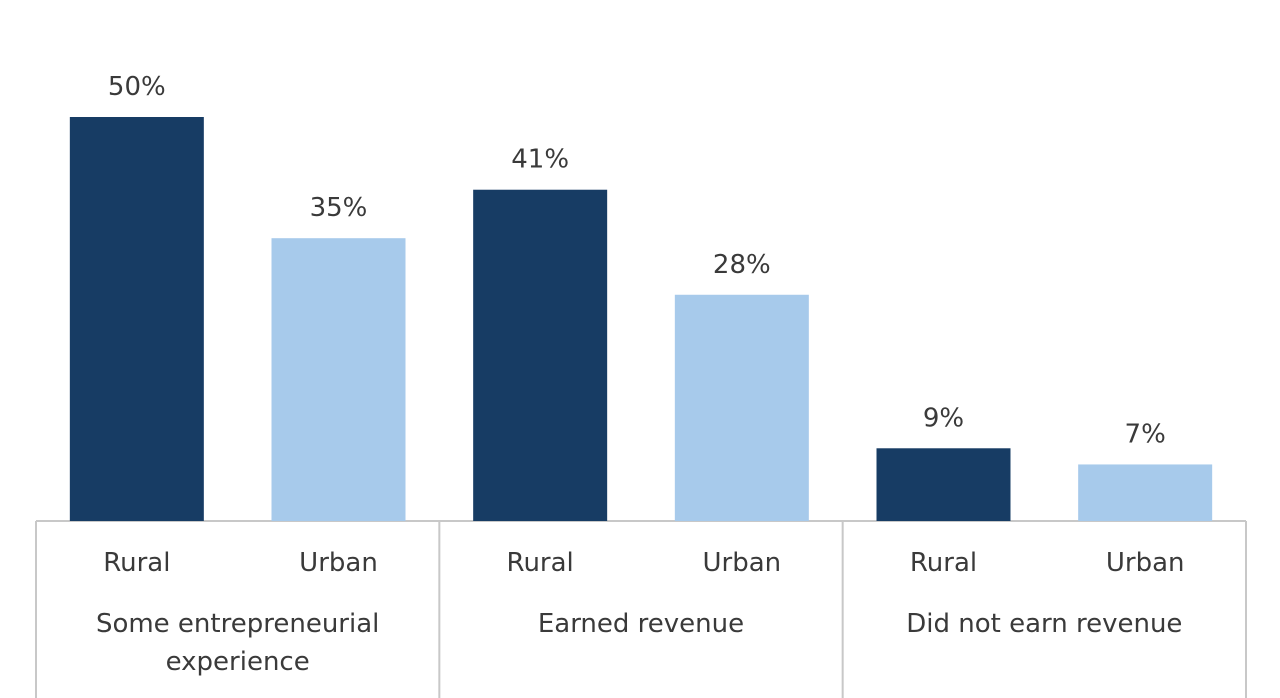 This screenshot has width=1280, height=698. I want to click on group-label: Earned revenue, so click(641, 624).